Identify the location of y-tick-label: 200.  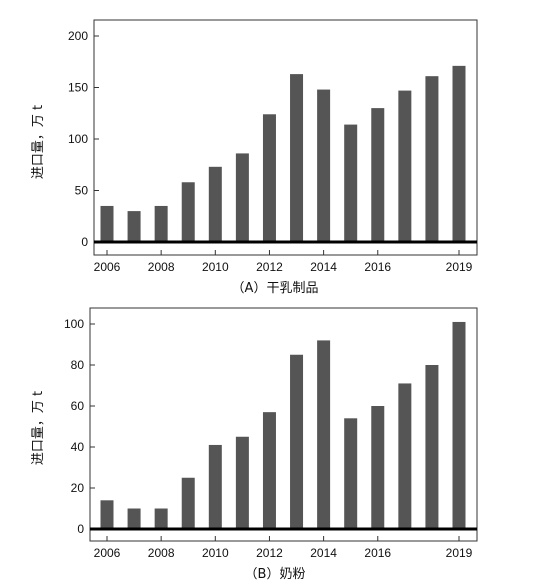
(78, 36).